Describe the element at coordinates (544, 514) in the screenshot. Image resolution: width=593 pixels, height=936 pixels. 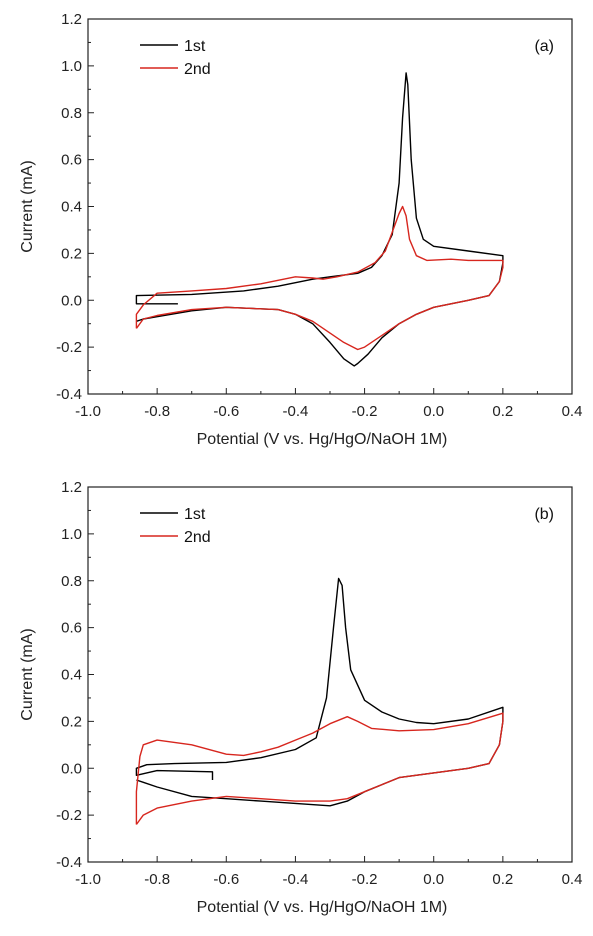
I see `panel-label: (b)` at that location.